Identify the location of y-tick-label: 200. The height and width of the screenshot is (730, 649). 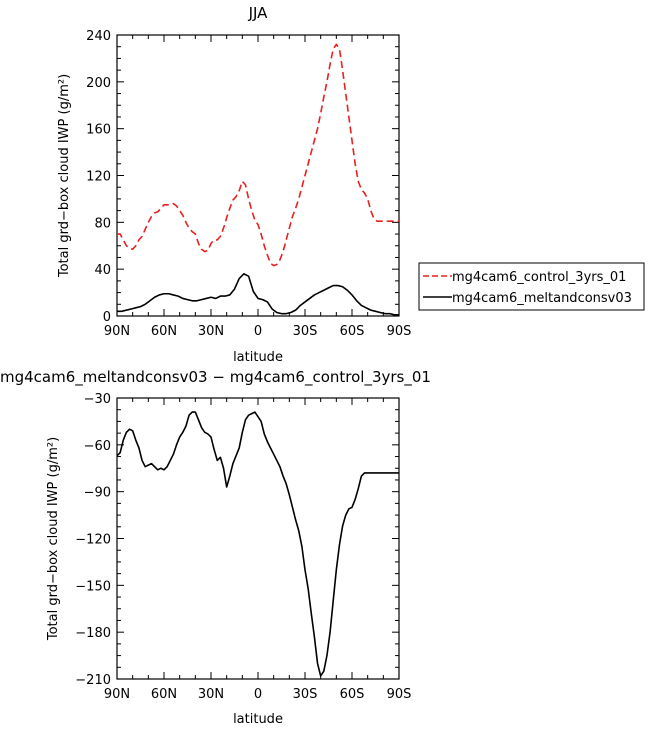
(98, 83).